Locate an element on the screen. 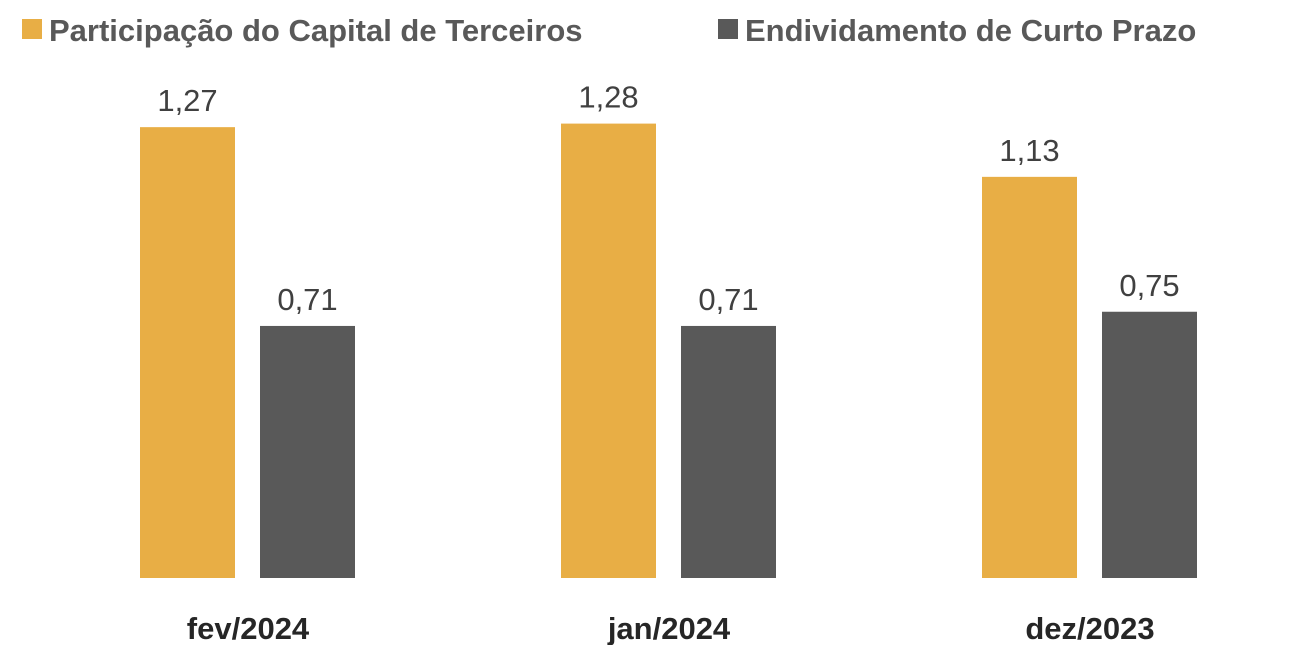 This screenshot has height=645, width=1298. value-label: 0,75 is located at coordinates (1149, 285).